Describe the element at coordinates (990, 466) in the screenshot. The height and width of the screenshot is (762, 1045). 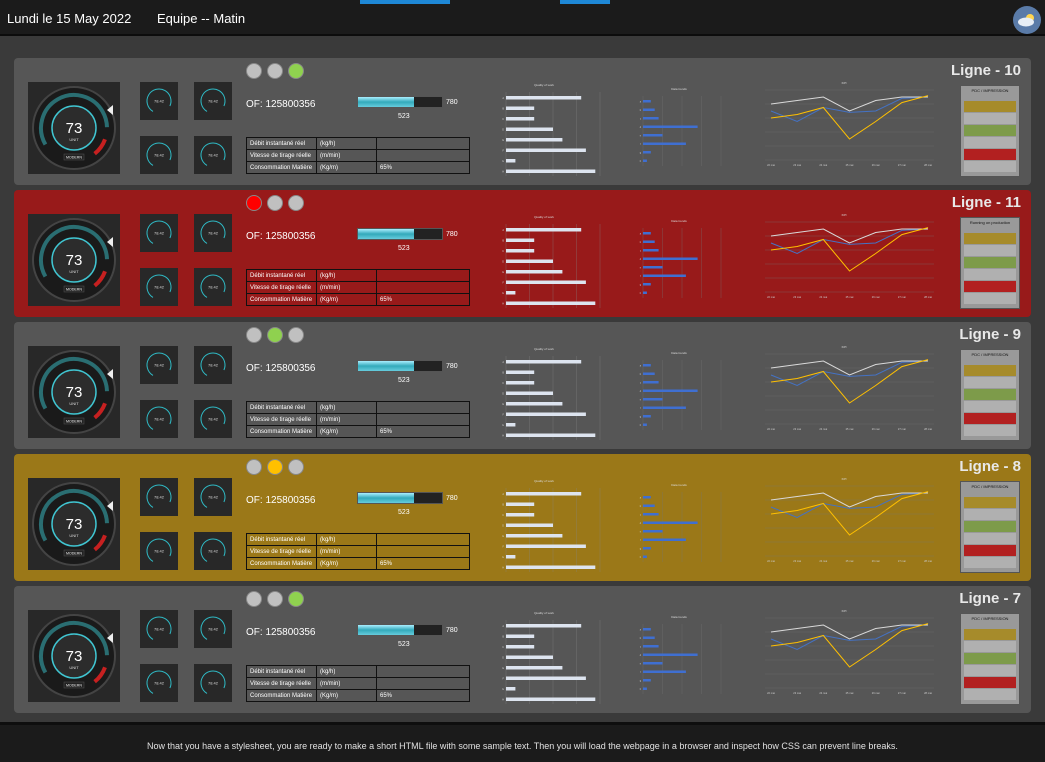
I see `line-name: Ligne - 8` at that location.